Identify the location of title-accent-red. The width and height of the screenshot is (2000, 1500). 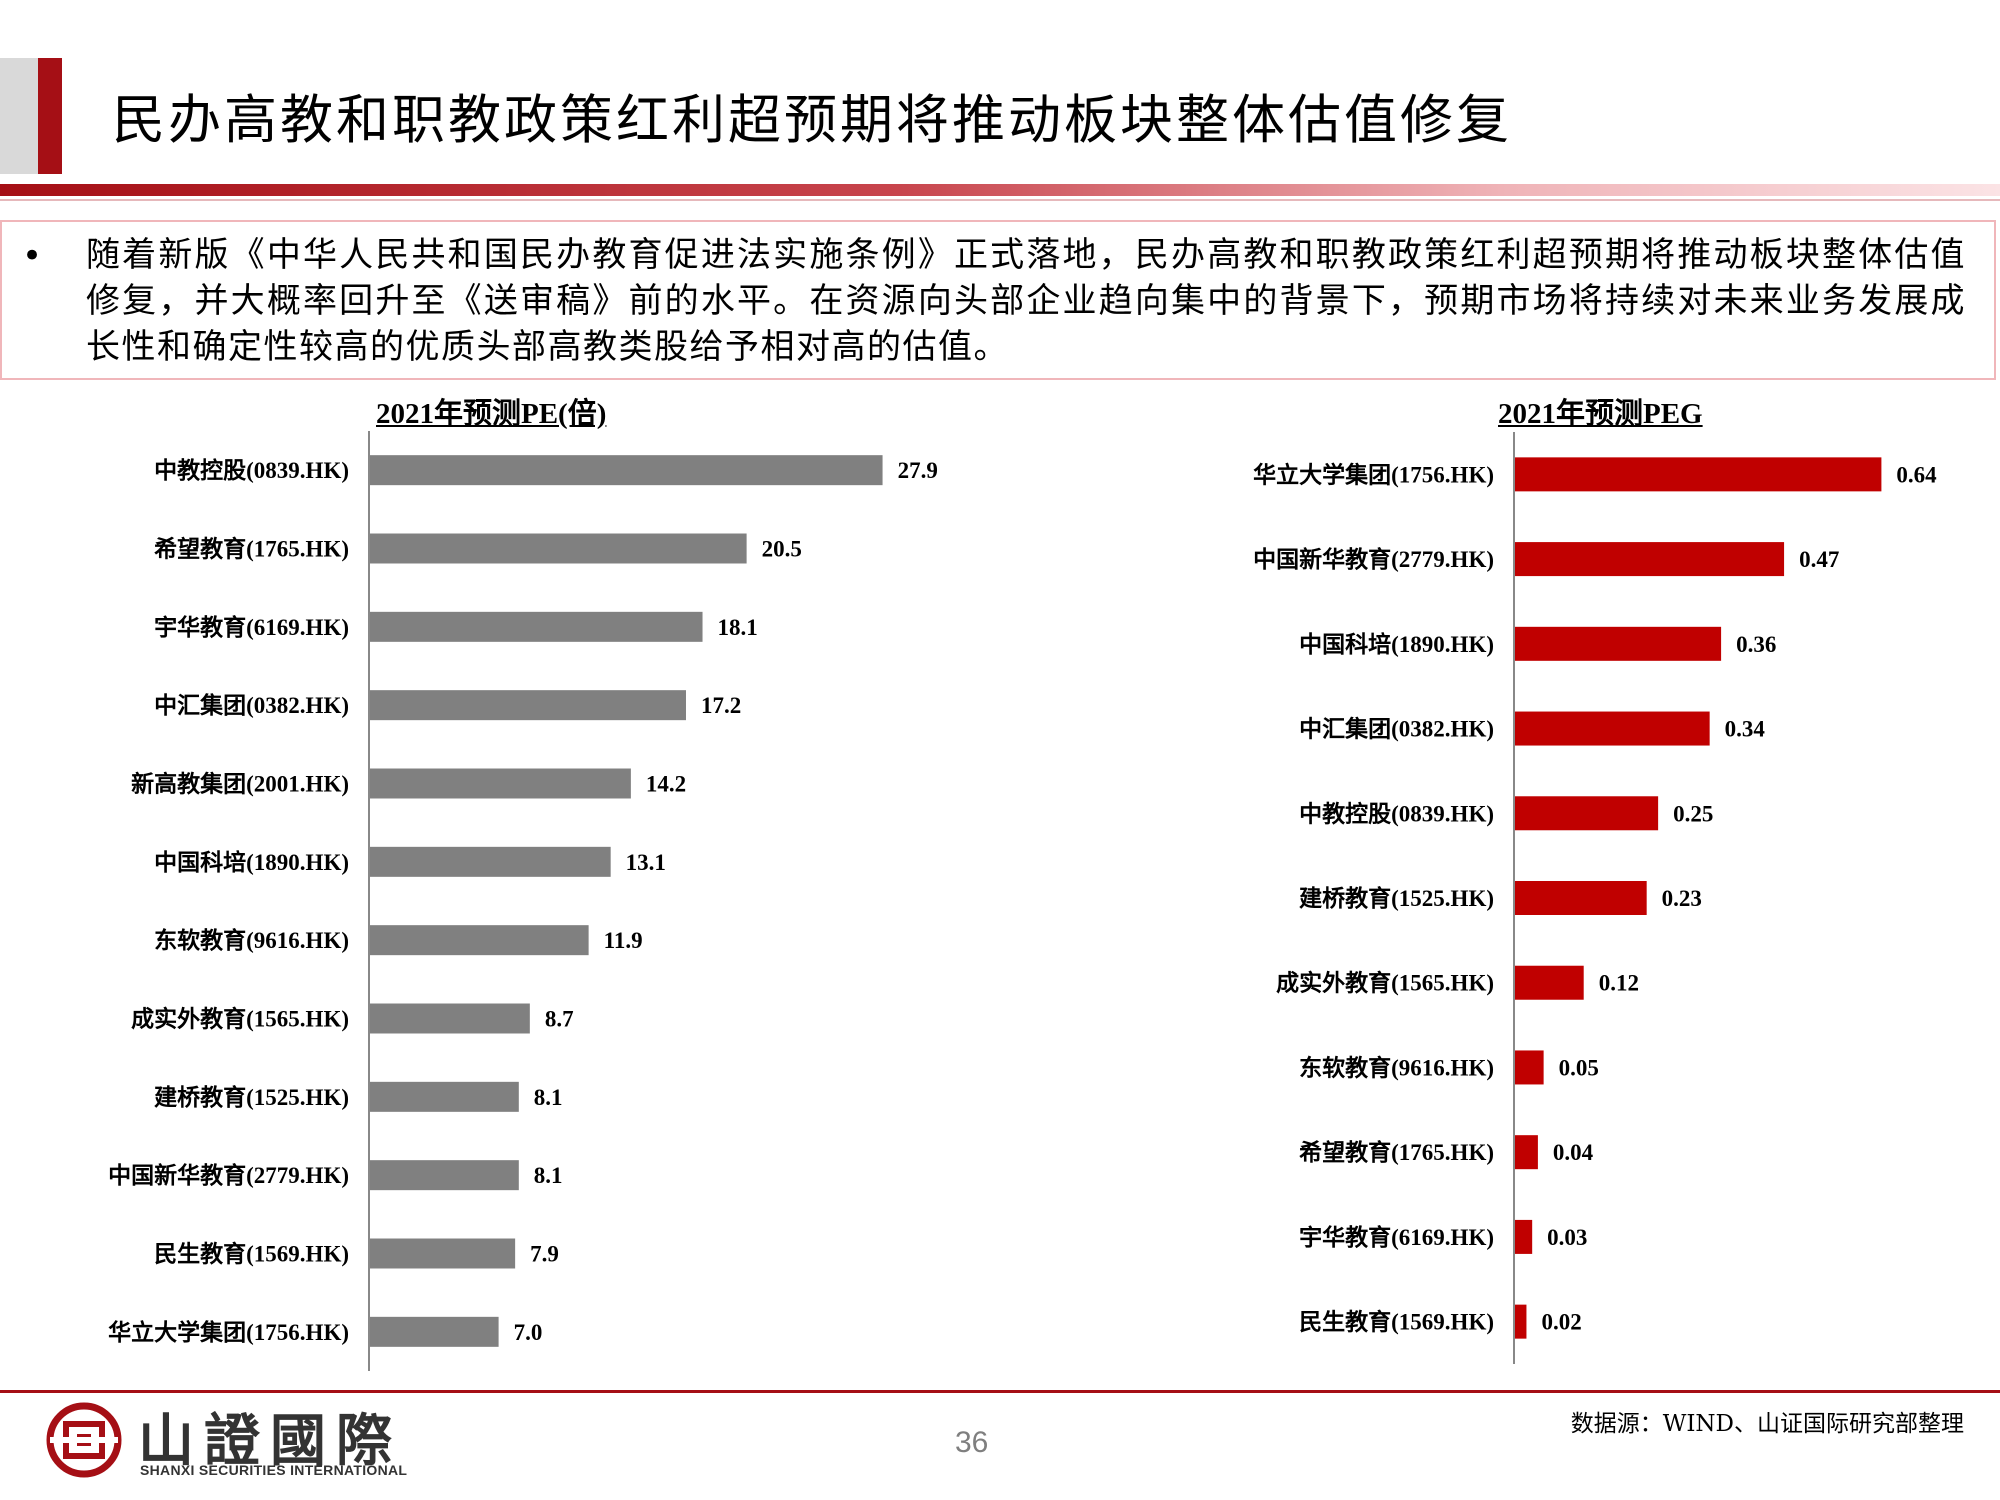
(50, 116).